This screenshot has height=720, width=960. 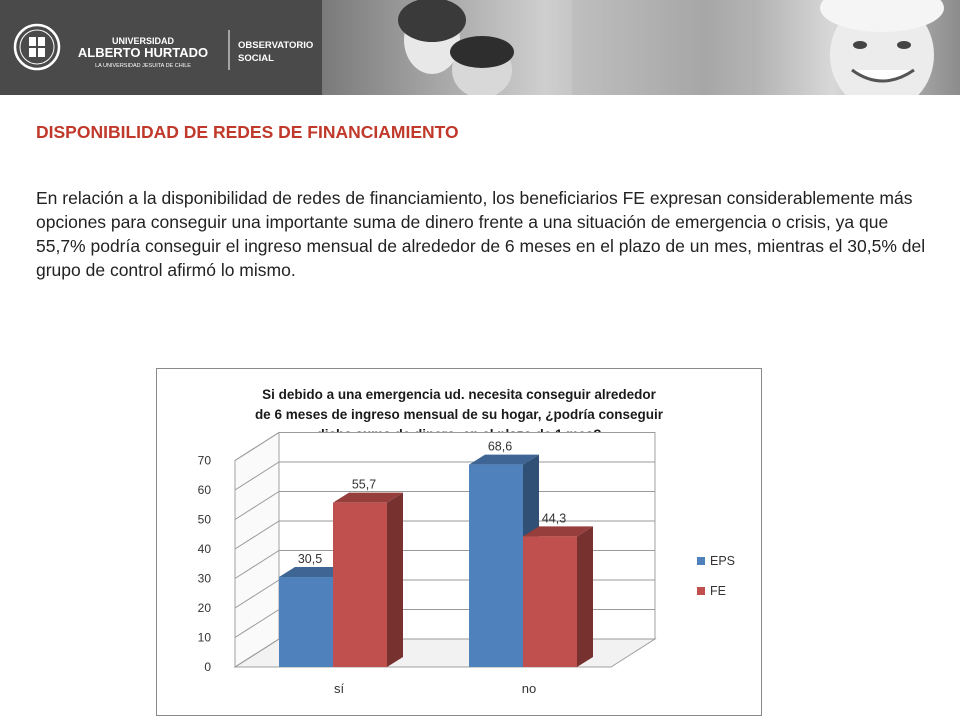 What do you see at coordinates (143, 52) in the screenshot?
I see `university-line2: ALBERTO HURTADO` at bounding box center [143, 52].